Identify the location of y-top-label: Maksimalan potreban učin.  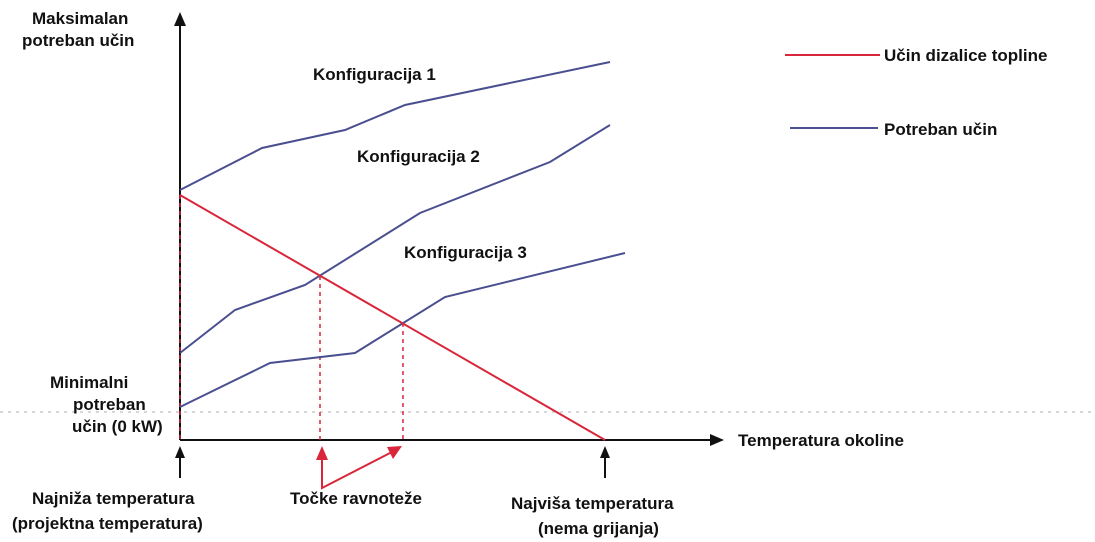
(78, 29).